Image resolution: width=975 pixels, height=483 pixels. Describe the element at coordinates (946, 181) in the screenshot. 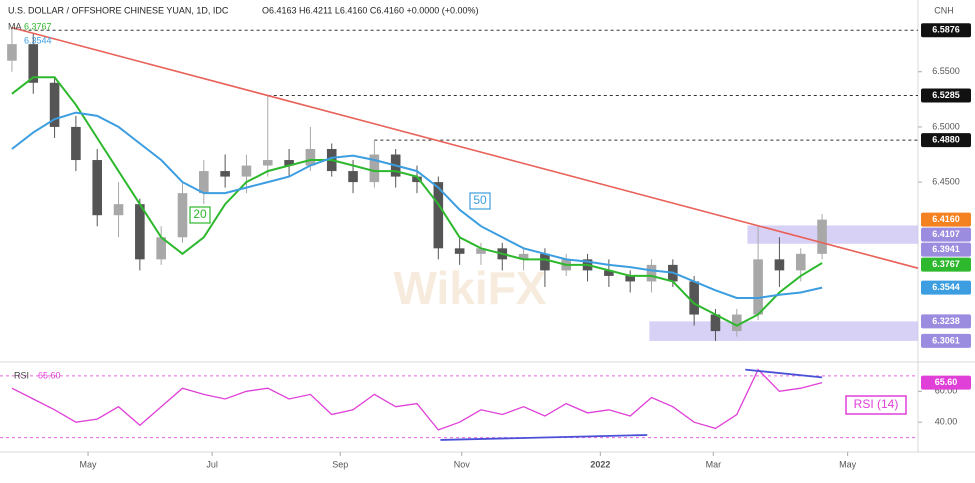

I see `y-tick-label: 6.4500` at that location.